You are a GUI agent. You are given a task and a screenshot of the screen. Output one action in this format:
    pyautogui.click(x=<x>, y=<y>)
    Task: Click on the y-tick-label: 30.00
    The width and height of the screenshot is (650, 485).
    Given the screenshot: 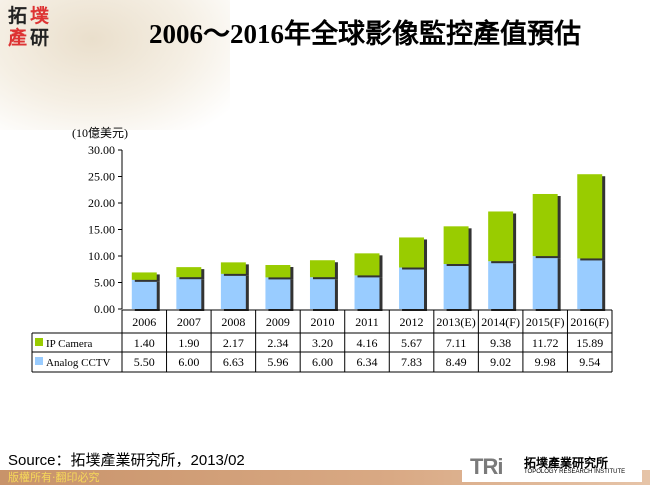 What is the action you would take?
    pyautogui.click(x=101, y=150)
    